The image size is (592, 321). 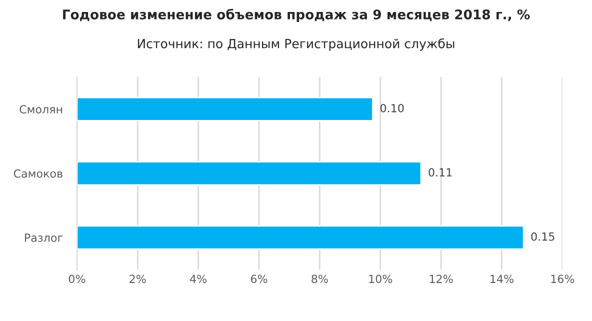 I want to click on data-label: 0.15, so click(x=542, y=236).